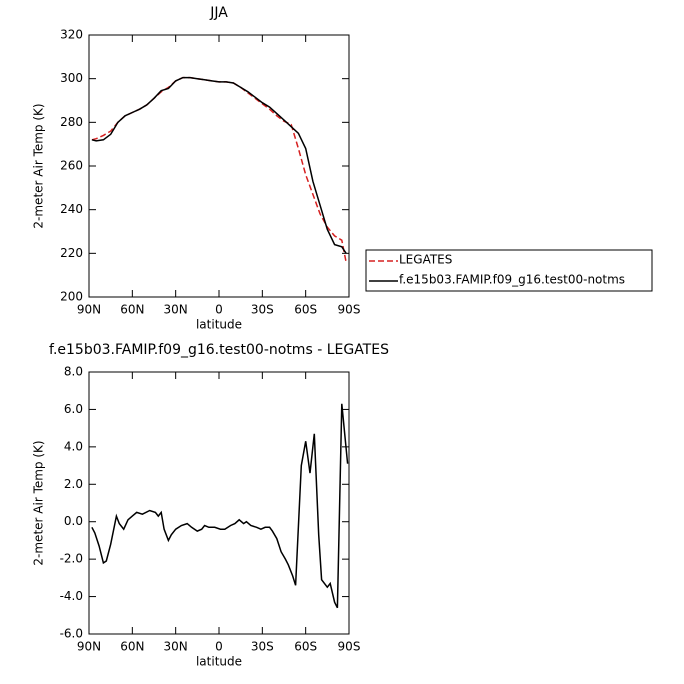  Describe the element at coordinates (71, 297) in the screenshot. I see `y-tick-label: 200` at that location.